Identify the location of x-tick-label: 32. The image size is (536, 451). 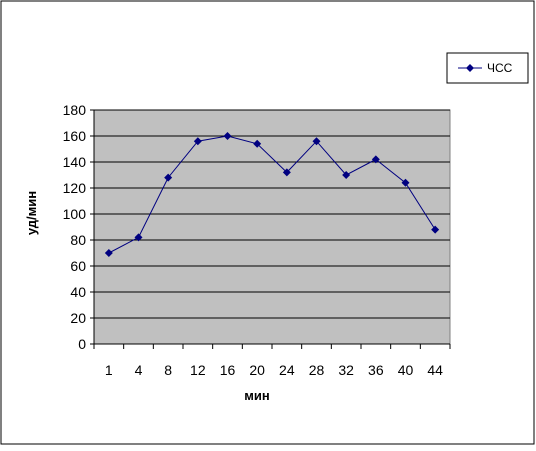
(346, 370).